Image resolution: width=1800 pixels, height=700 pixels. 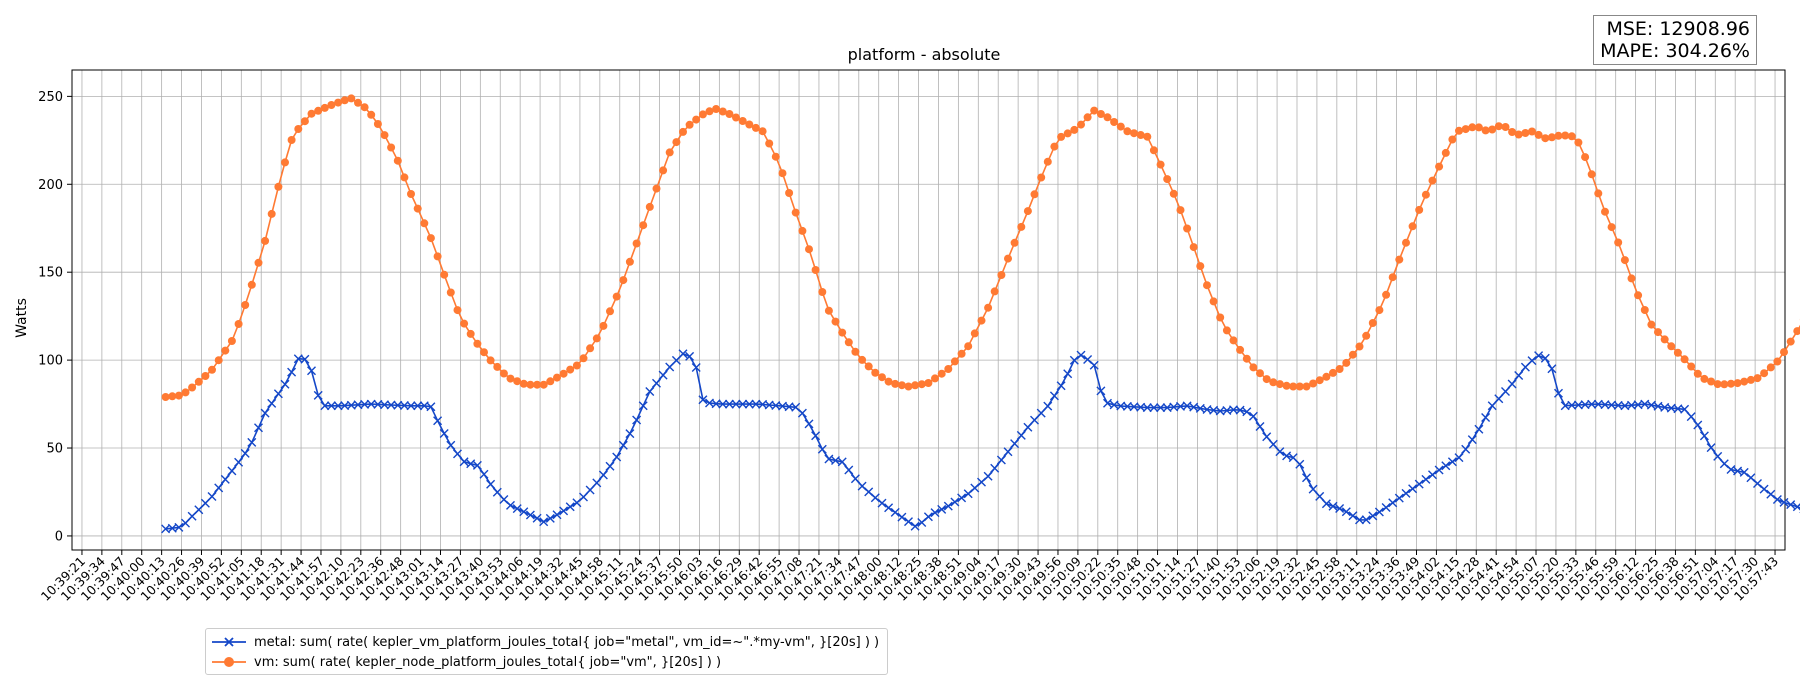 I want to click on y-tick-label: 250, so click(x=50, y=97).